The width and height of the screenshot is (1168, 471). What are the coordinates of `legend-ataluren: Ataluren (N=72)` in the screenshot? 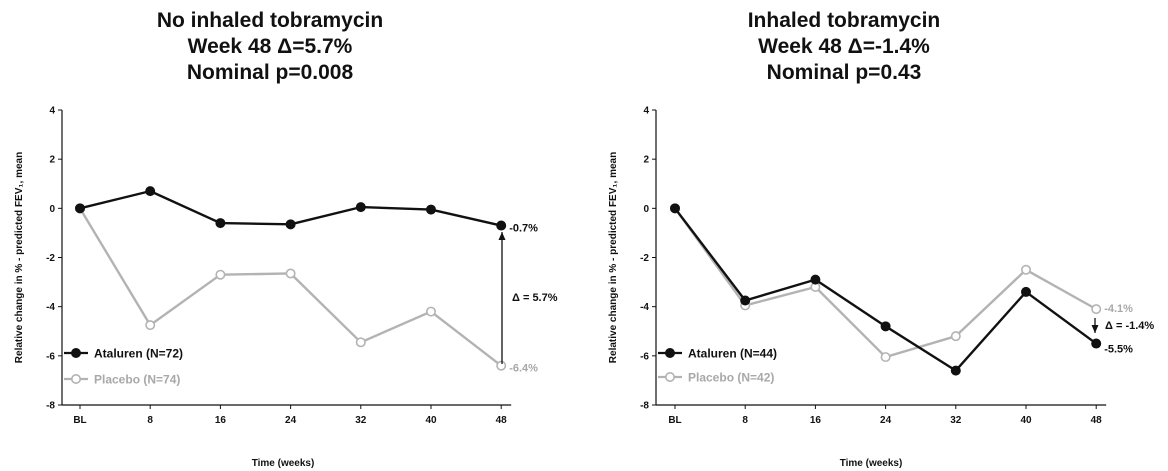 It's located at (138, 354).